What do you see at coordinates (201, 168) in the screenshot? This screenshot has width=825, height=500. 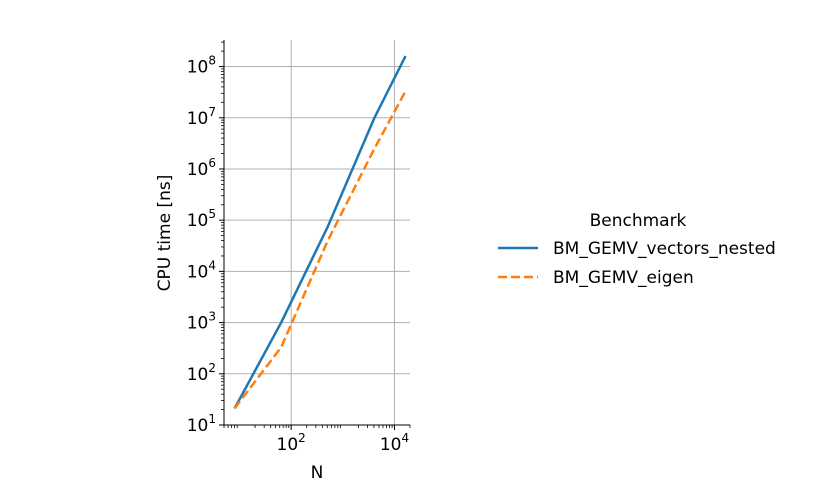 I see `y-tick-label: 10⁶` at bounding box center [201, 168].